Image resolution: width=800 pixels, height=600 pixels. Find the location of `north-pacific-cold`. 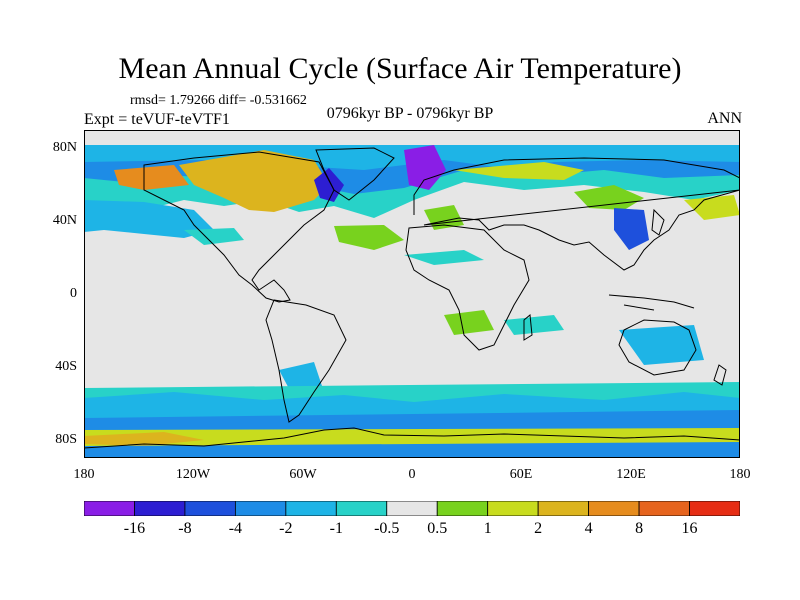

north-pacific-cold is located at coordinates (149, 219).